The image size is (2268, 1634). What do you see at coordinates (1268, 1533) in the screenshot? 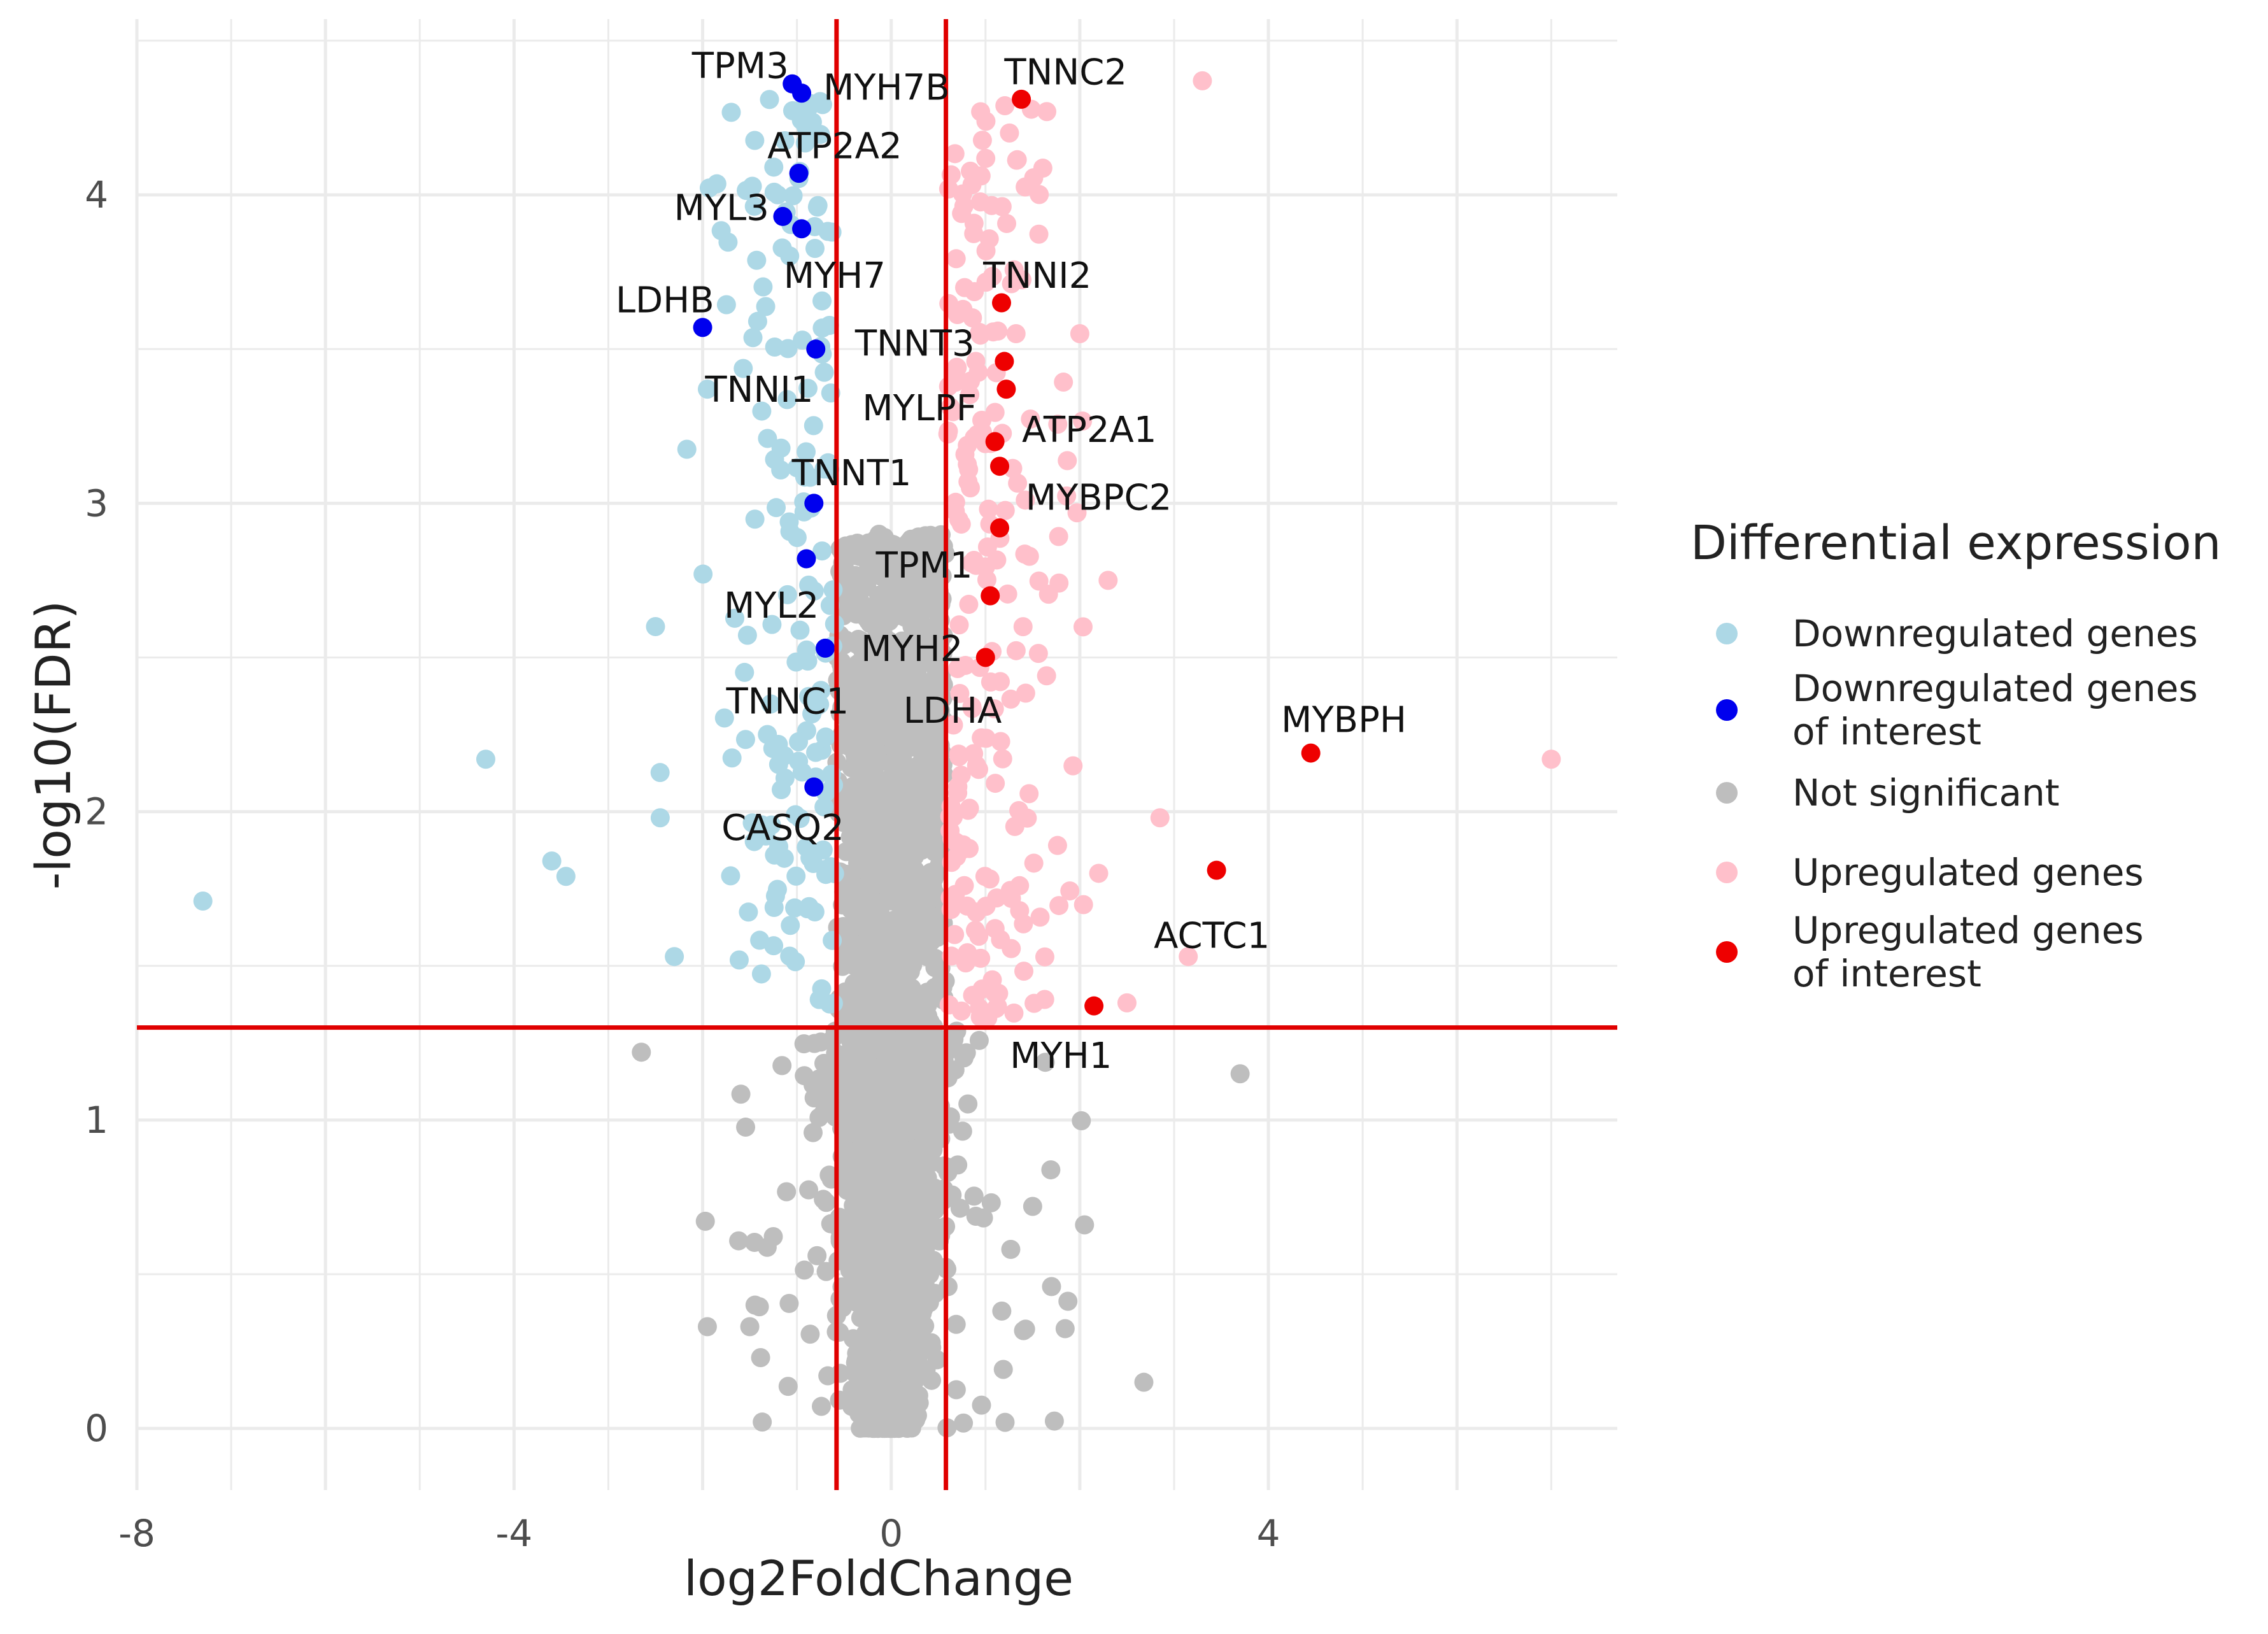
I see `x-tick-label: 4` at bounding box center [1268, 1533].